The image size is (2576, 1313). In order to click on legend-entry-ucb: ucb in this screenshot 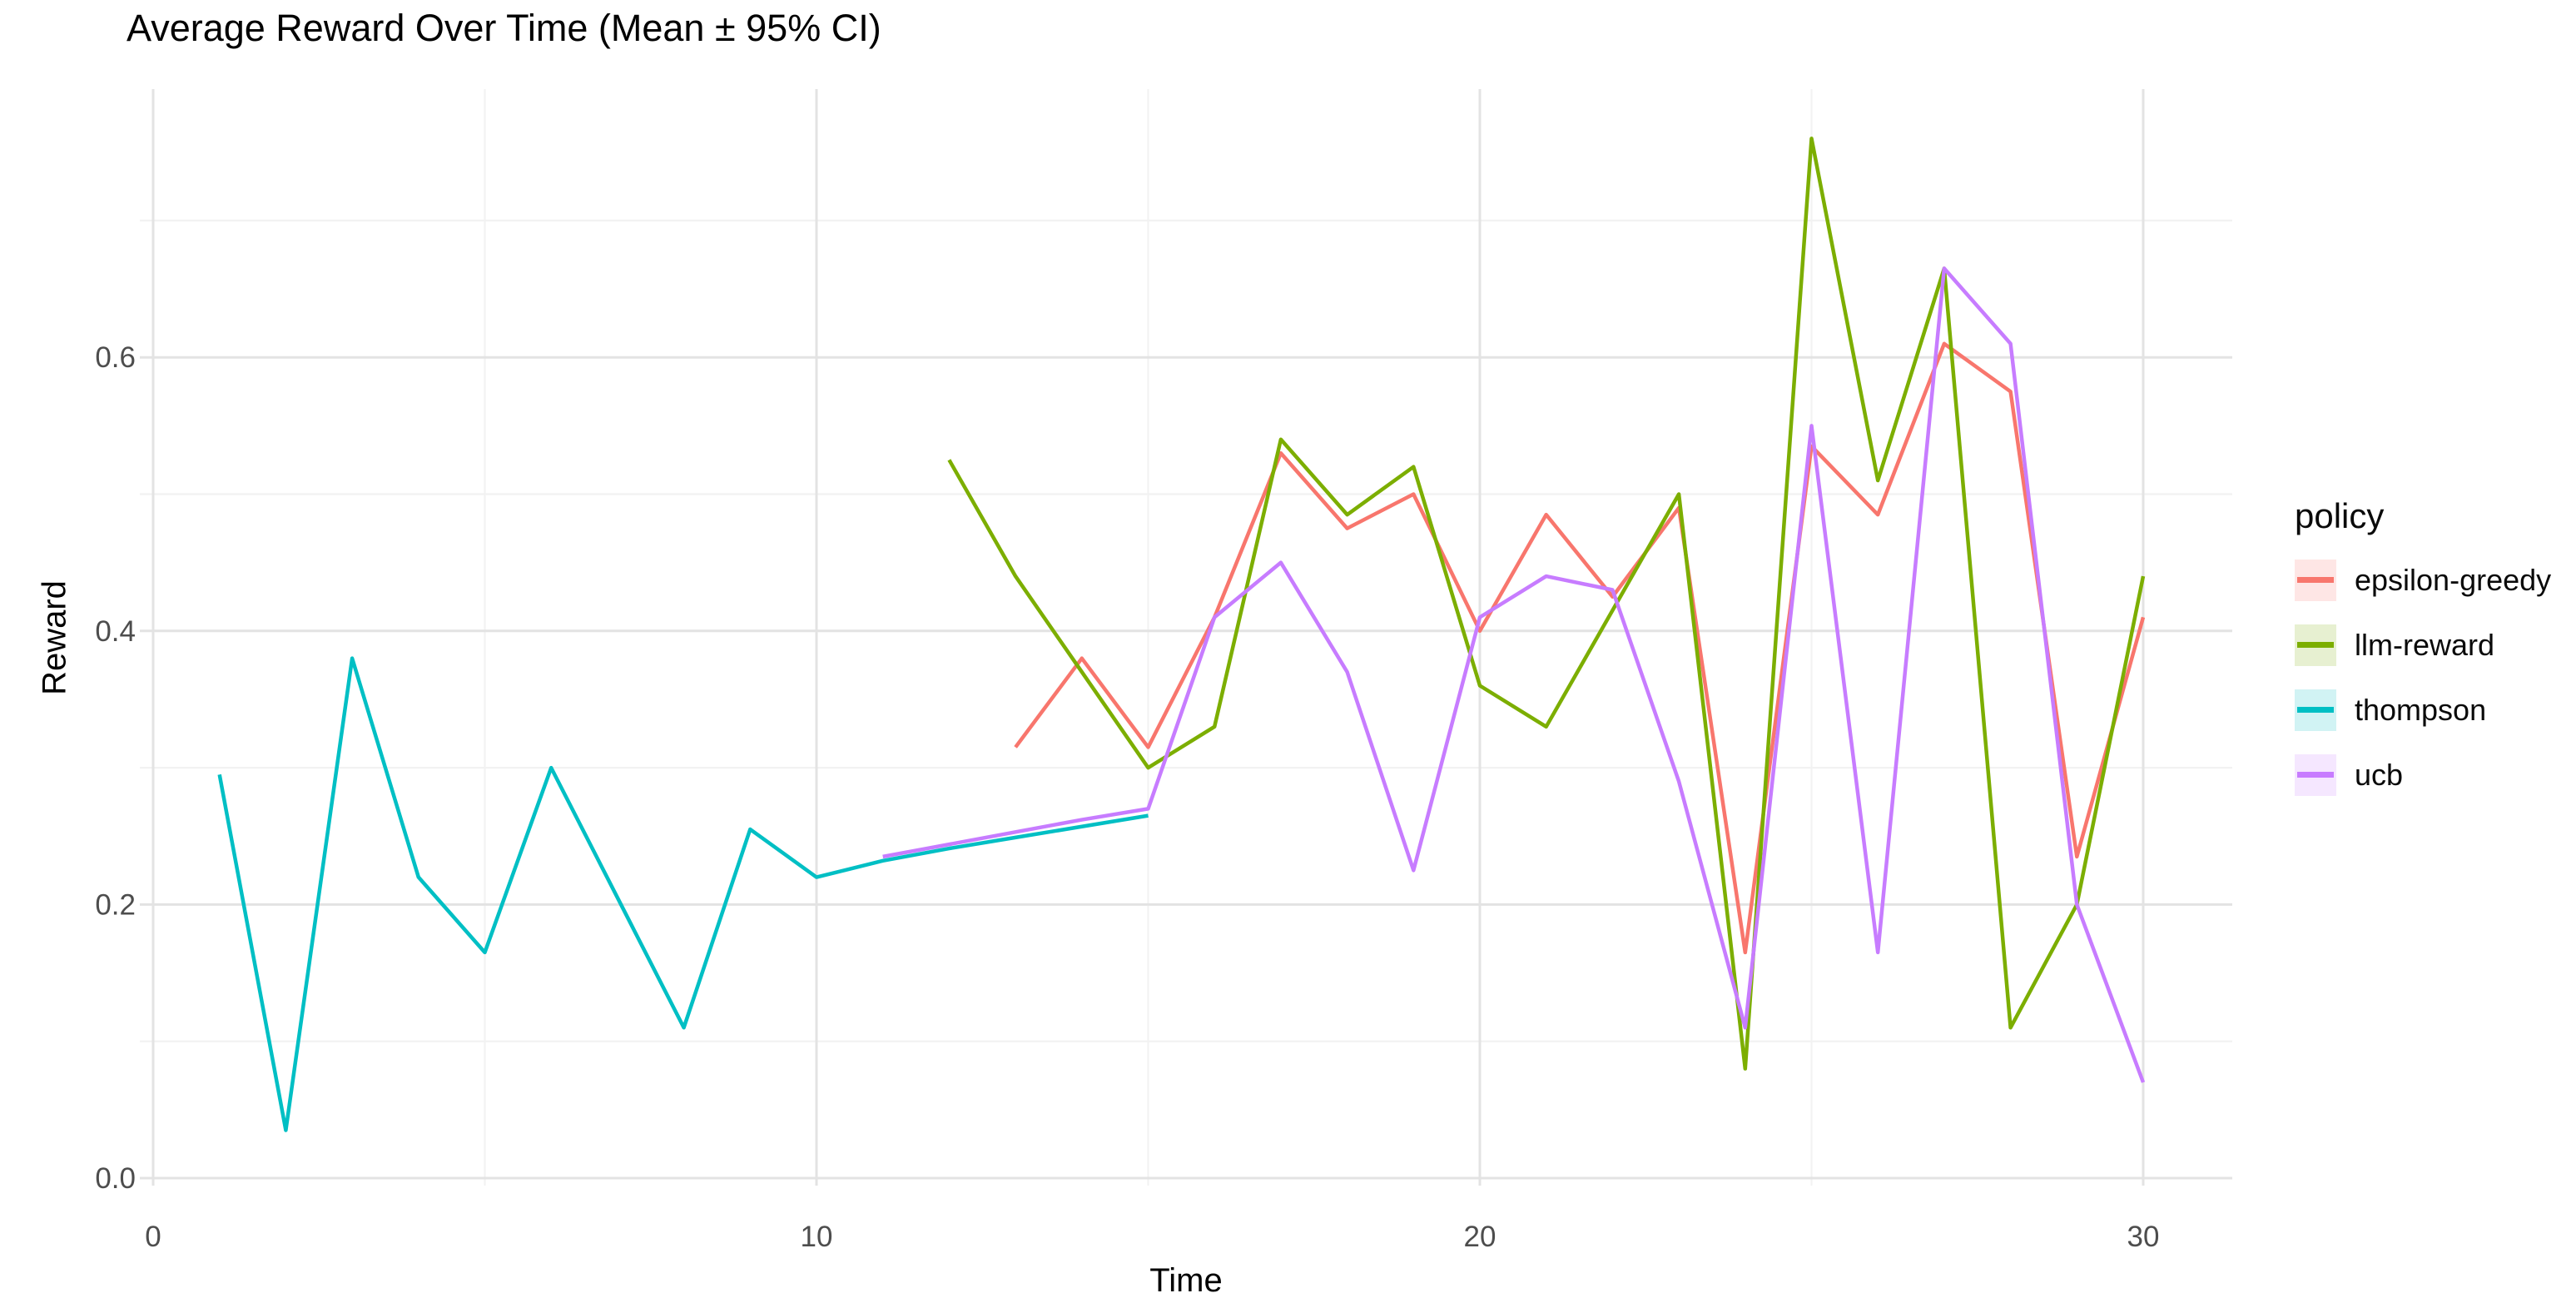, I will do `click(2423, 775)`.